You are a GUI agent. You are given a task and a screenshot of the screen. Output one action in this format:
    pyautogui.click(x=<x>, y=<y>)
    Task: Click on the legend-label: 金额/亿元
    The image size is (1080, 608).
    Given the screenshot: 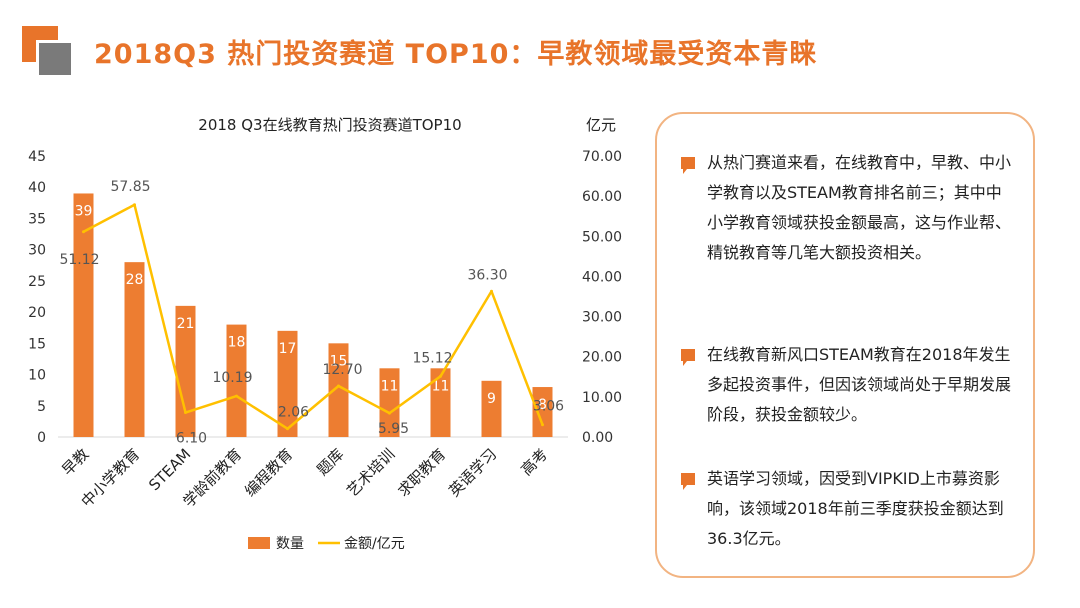 What is the action you would take?
    pyautogui.click(x=374, y=544)
    